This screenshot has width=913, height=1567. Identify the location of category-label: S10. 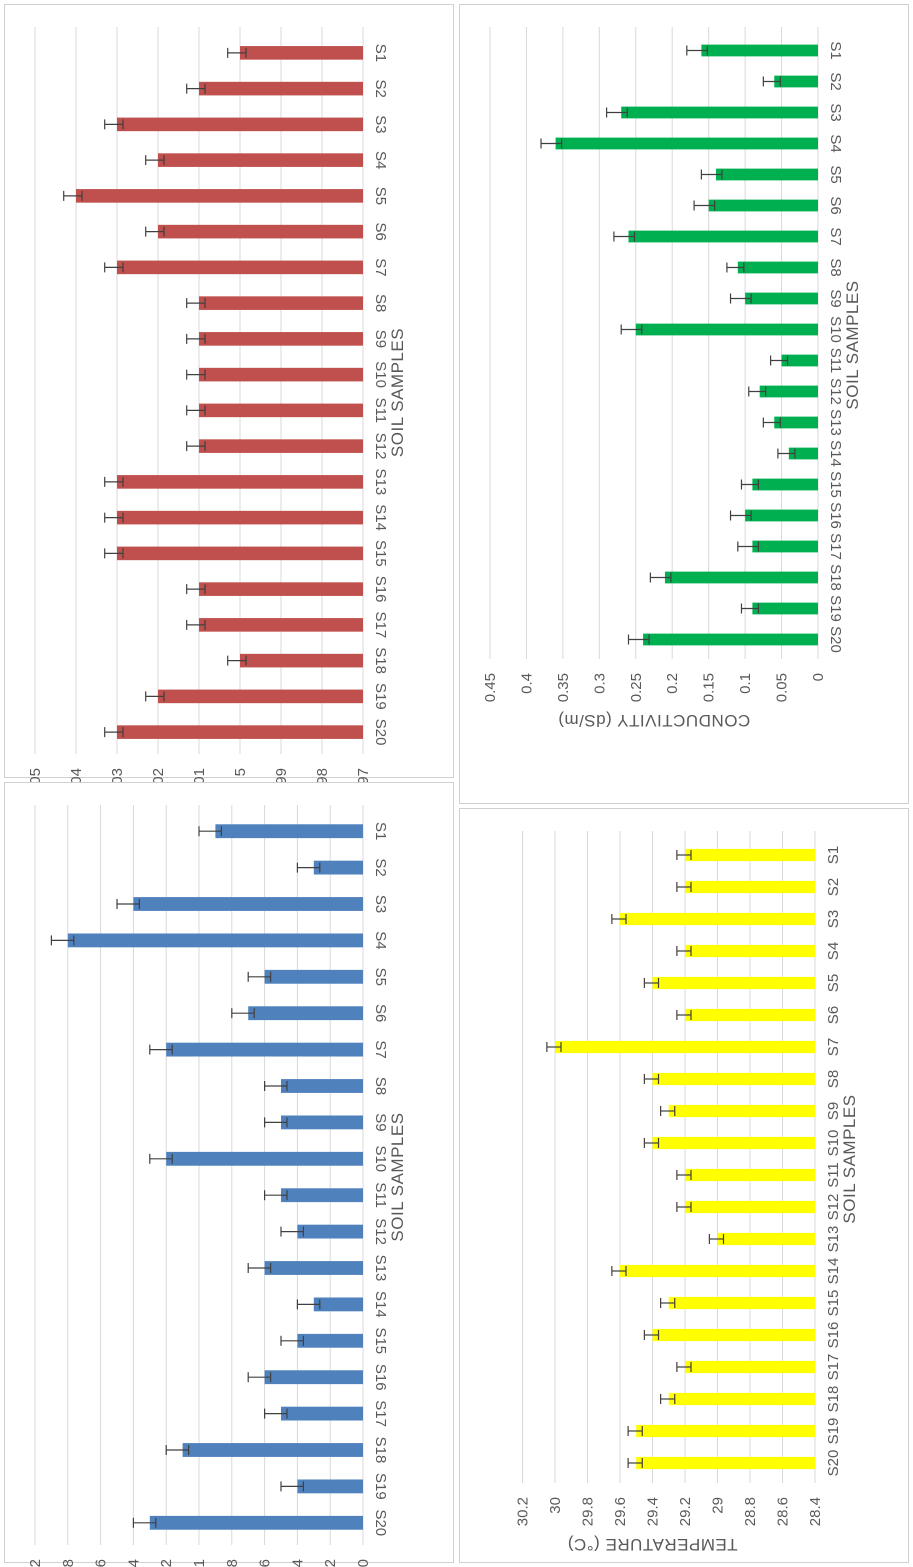
(833, 1143).